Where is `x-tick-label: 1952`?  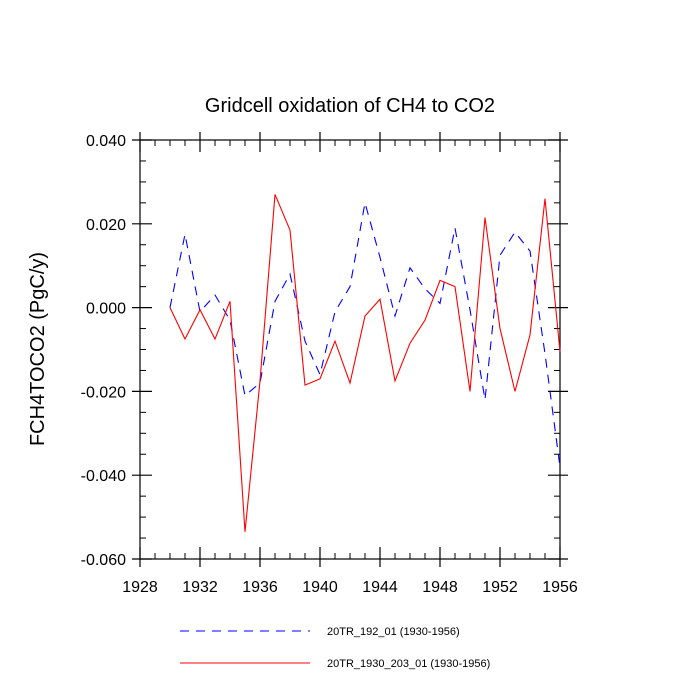
x-tick-label: 1952 is located at coordinates (500, 587).